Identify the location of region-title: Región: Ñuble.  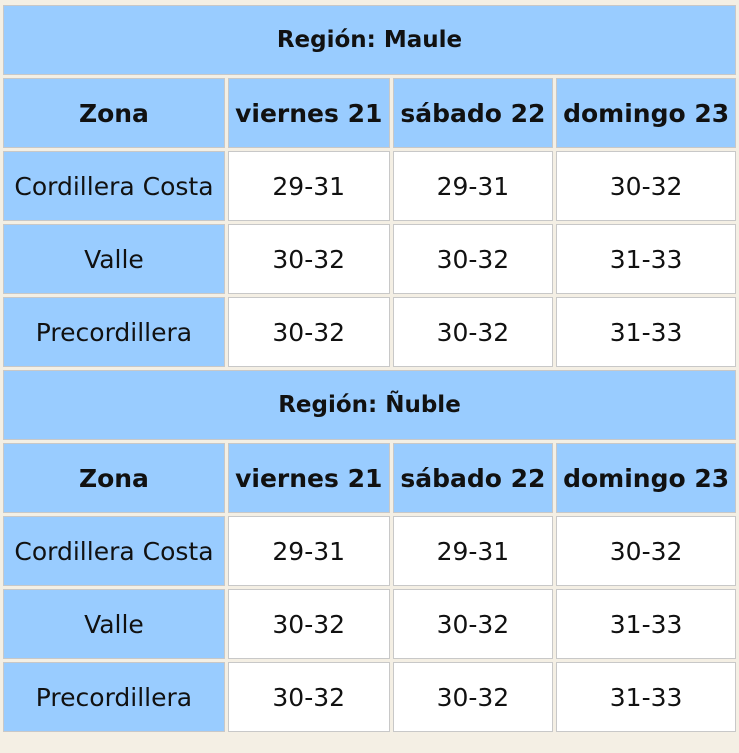
(369, 405).